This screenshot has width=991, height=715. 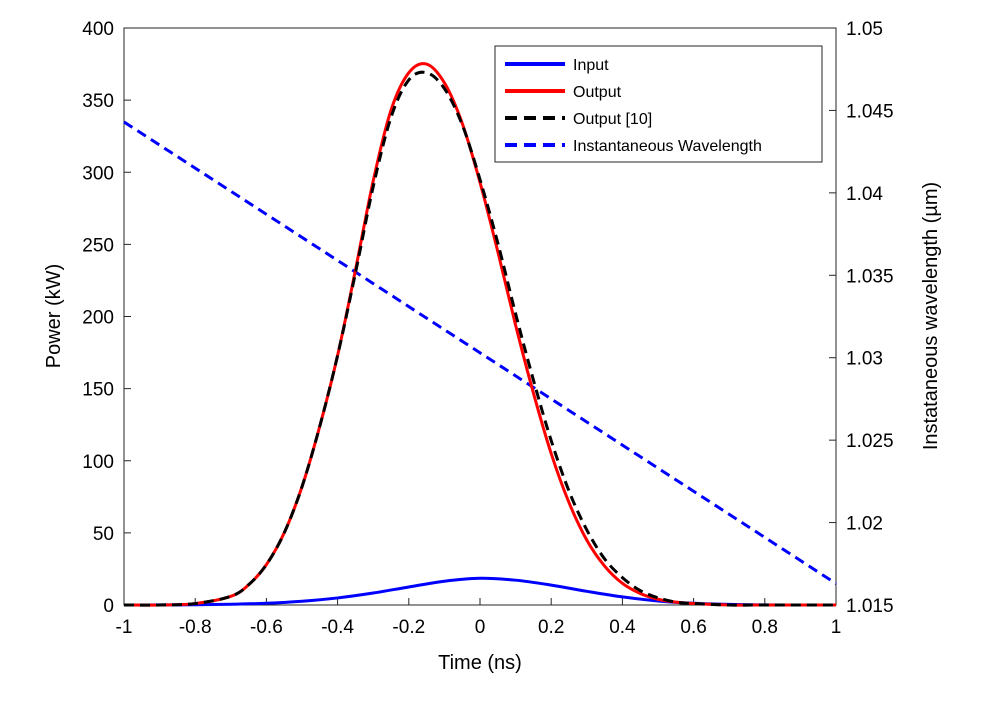 I want to click on y-axis-title: Power (kW), so click(x=54, y=316).